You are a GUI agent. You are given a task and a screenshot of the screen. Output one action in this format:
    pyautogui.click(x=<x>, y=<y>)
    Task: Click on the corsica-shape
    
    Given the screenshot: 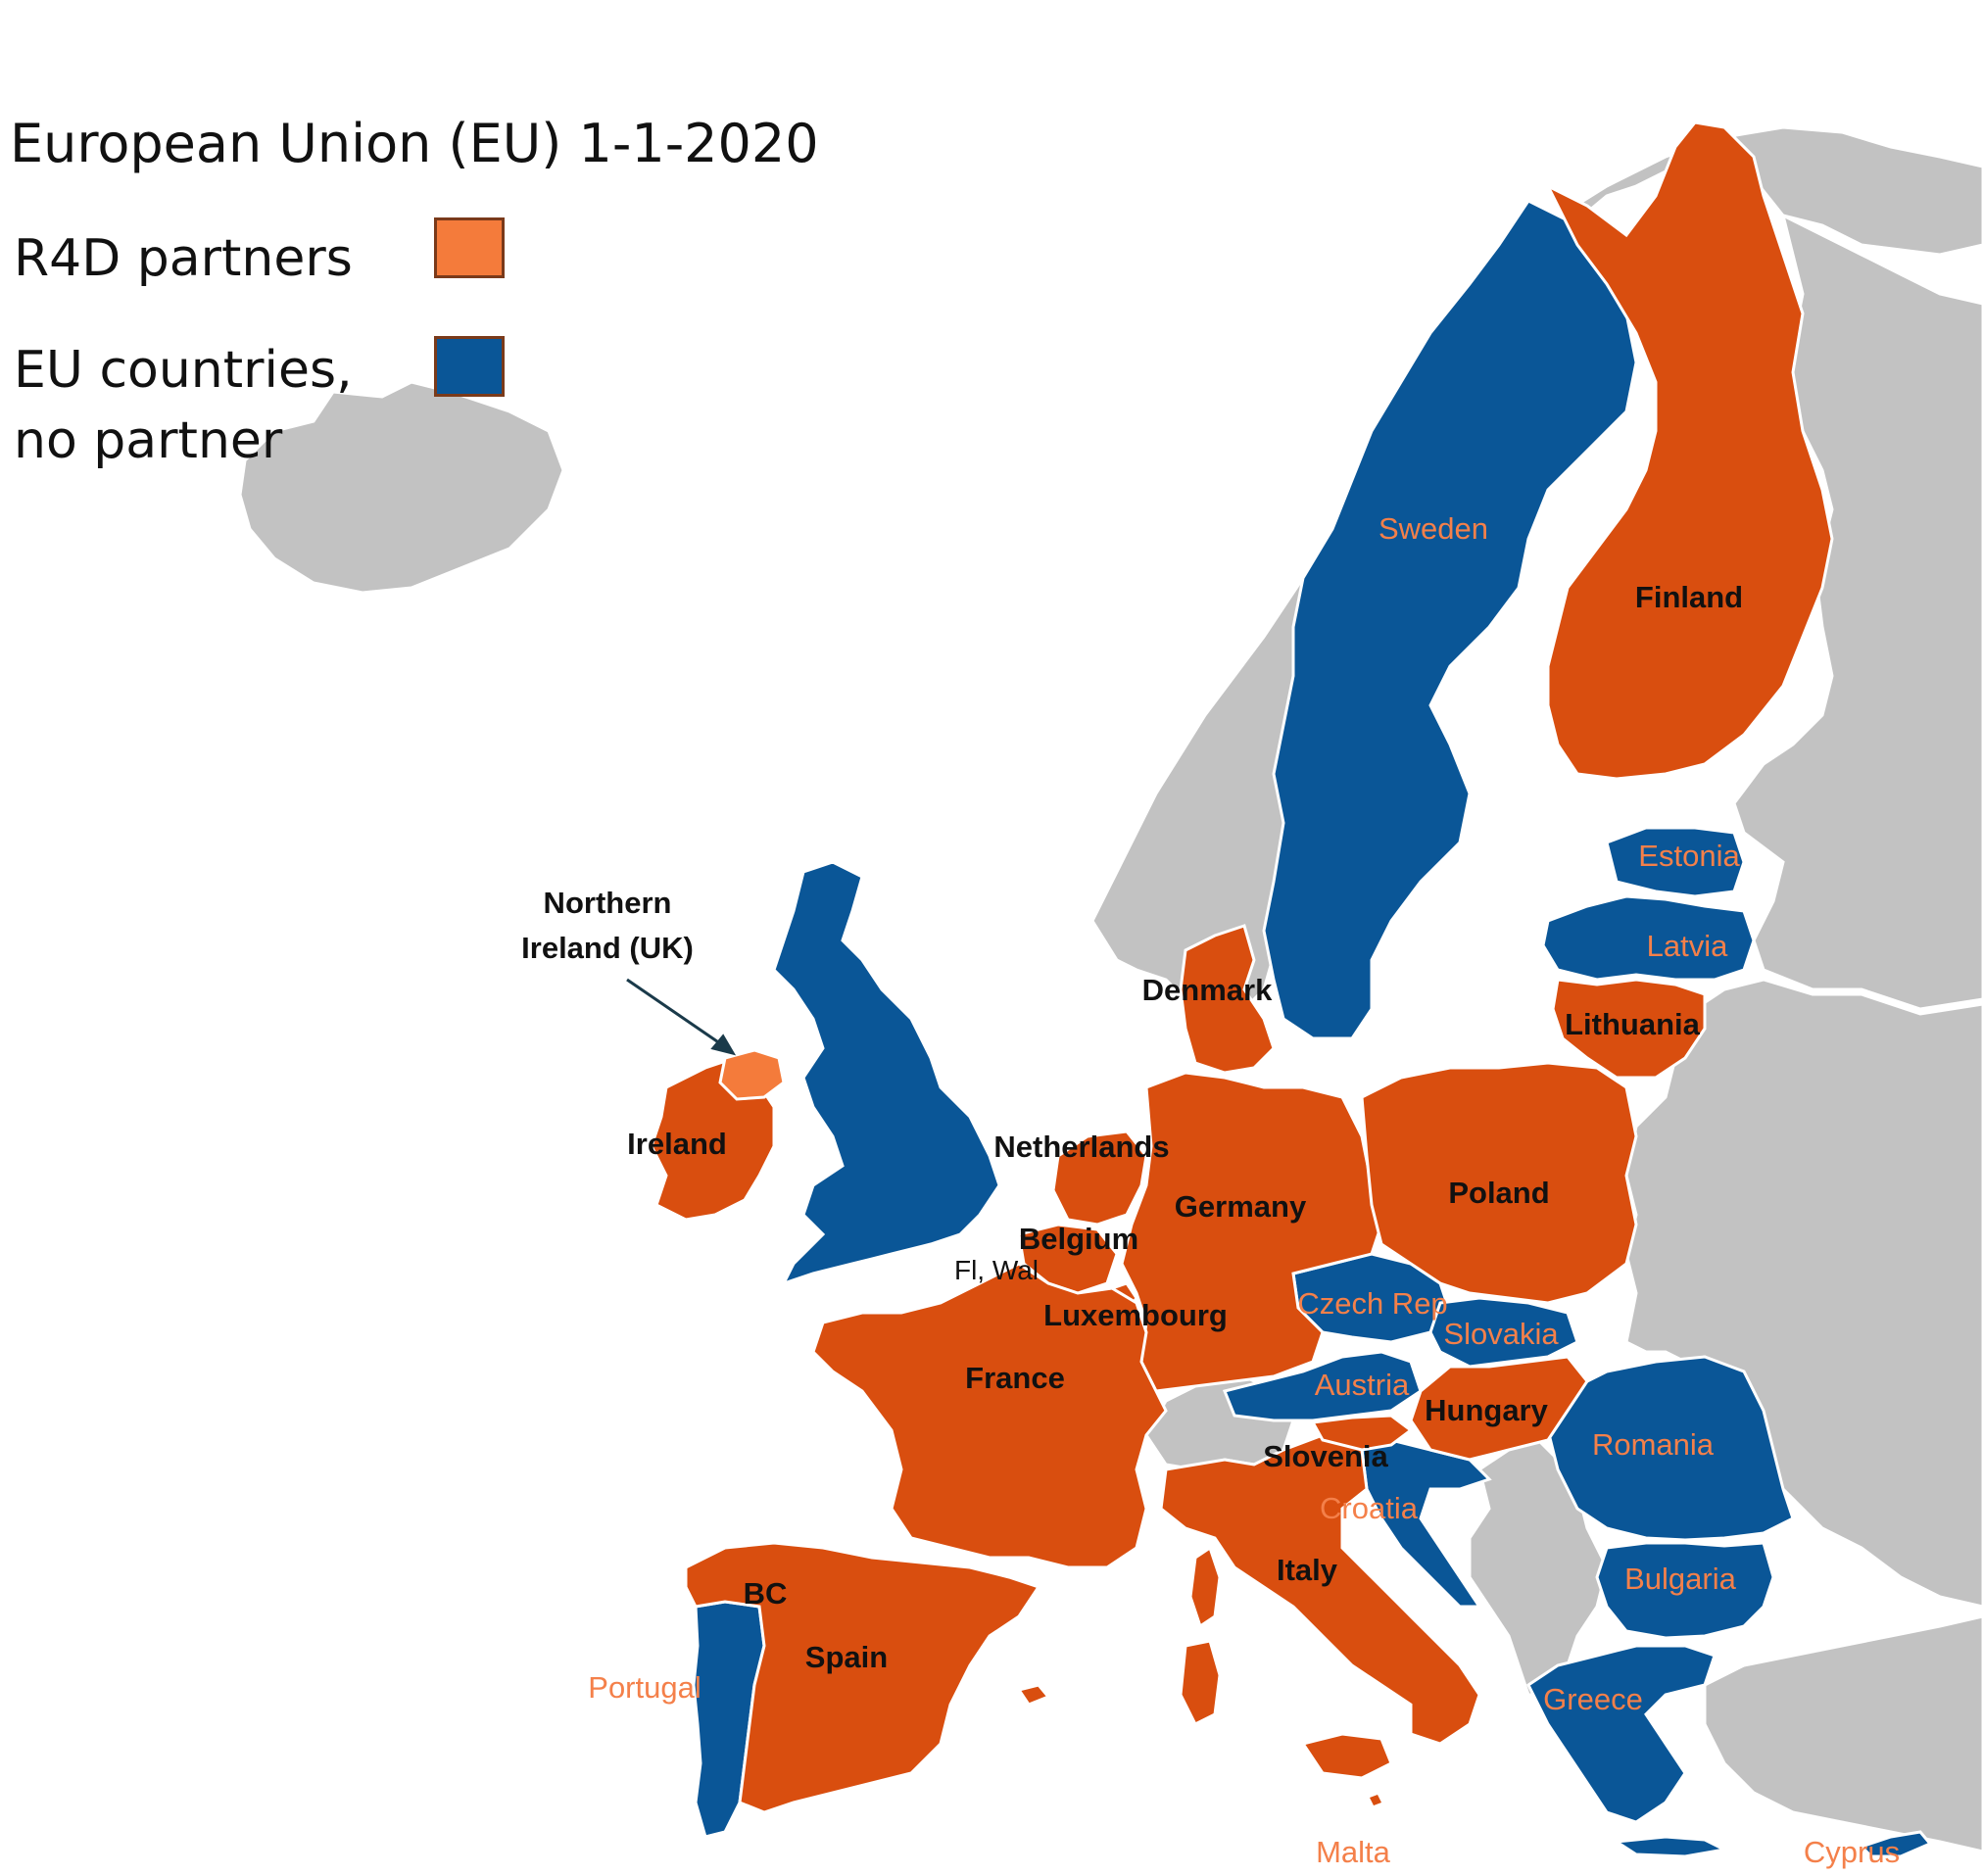 What is the action you would take?
    pyautogui.click(x=1205, y=1587)
    